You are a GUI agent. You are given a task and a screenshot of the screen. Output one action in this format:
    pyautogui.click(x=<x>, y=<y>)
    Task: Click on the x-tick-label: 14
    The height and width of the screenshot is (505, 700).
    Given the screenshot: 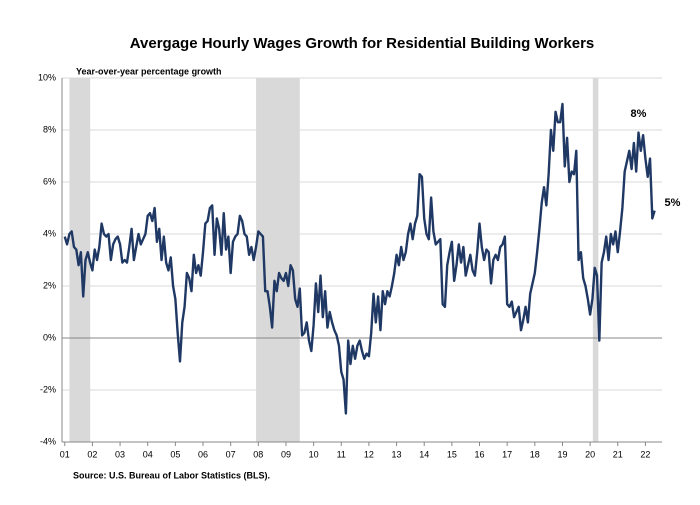 What is the action you would take?
    pyautogui.click(x=424, y=454)
    